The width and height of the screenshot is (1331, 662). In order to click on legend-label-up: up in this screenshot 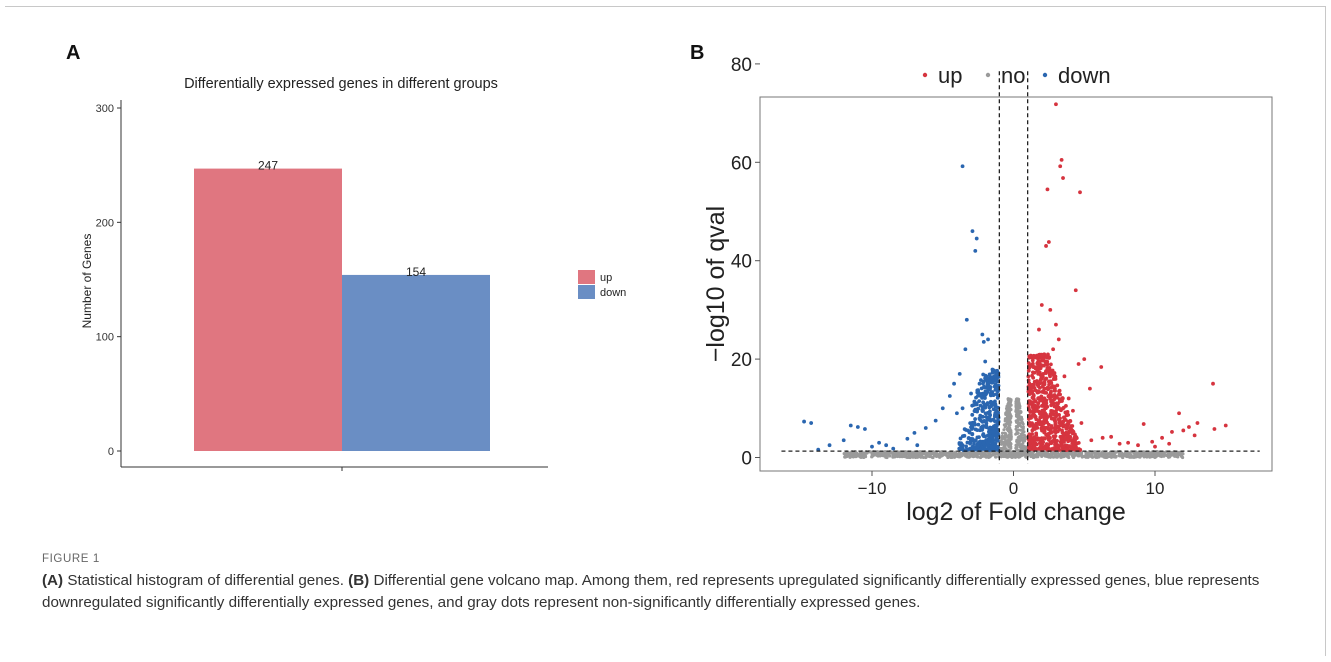, I will do `click(606, 278)`.